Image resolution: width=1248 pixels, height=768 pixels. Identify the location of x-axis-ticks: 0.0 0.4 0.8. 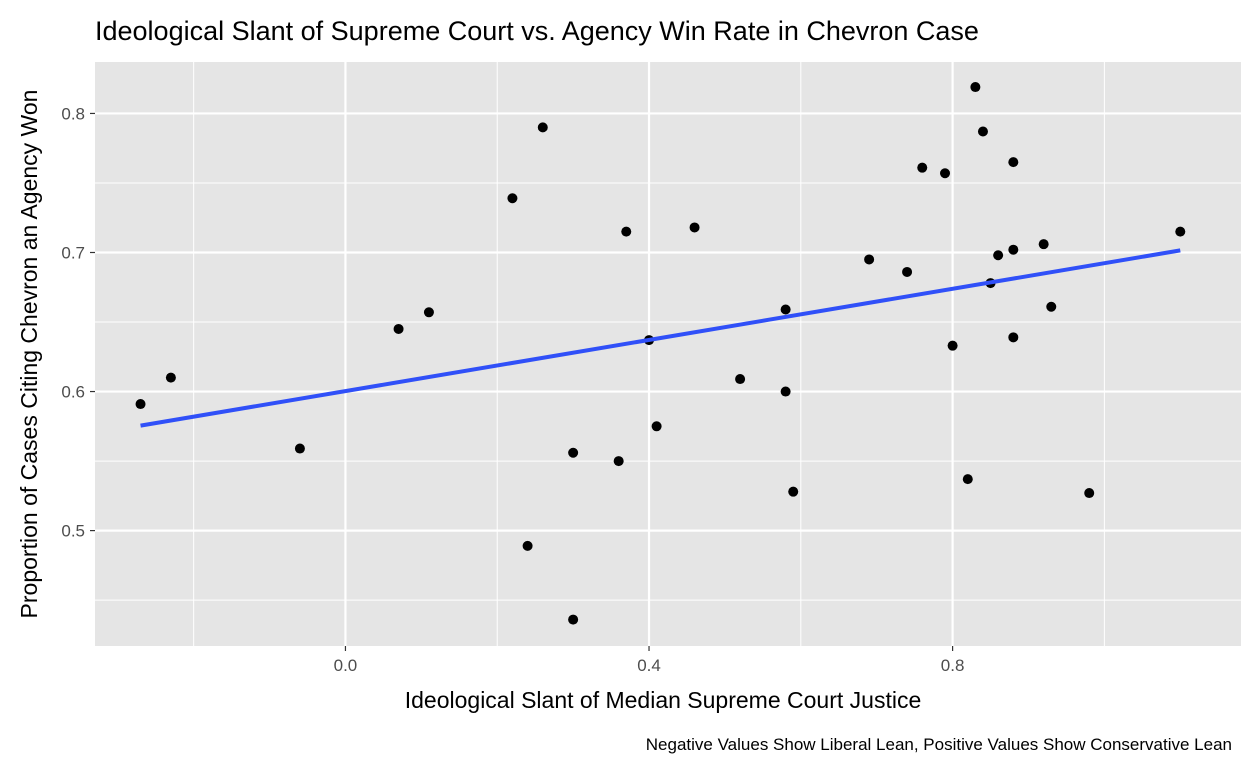
(649, 660).